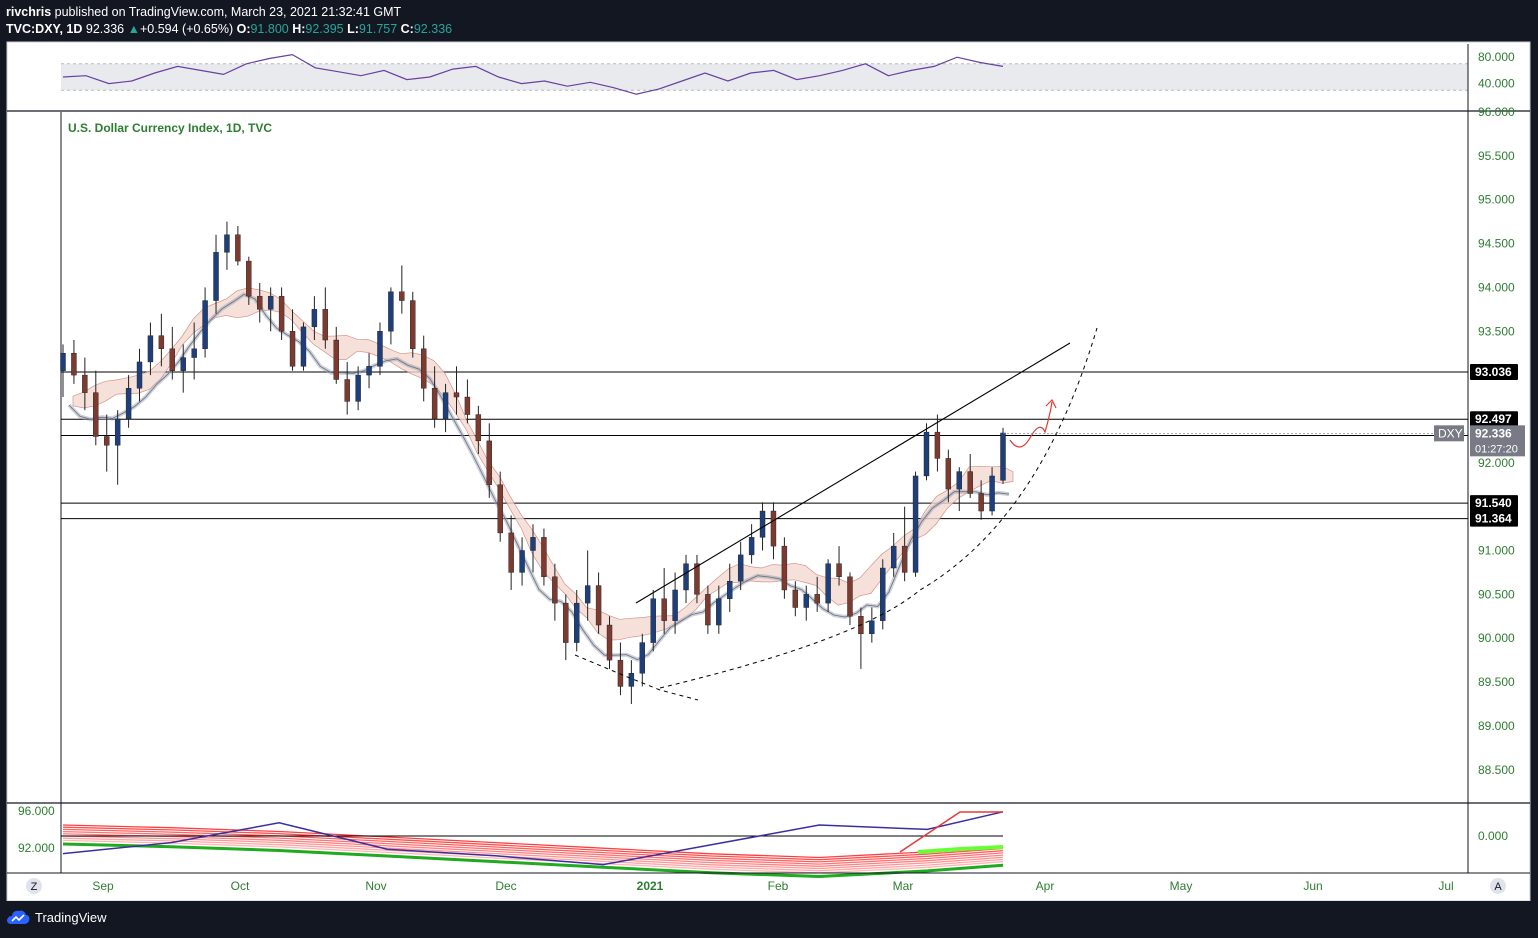 The width and height of the screenshot is (1538, 938). I want to click on down-candle-body, so click(784, 568).